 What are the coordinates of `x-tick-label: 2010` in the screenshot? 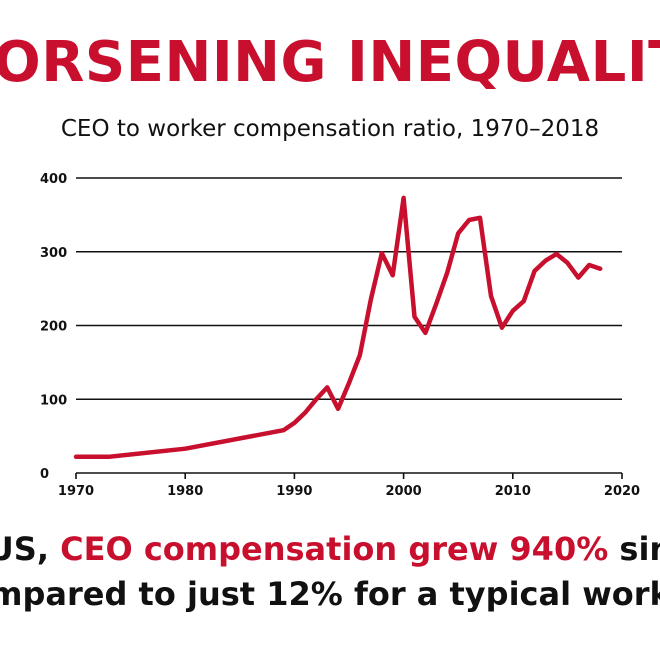 It's located at (513, 491).